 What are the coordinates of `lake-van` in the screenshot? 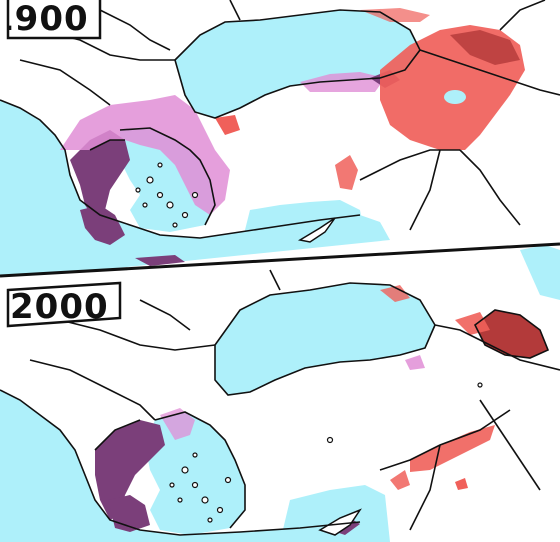 It's located at (455, 97).